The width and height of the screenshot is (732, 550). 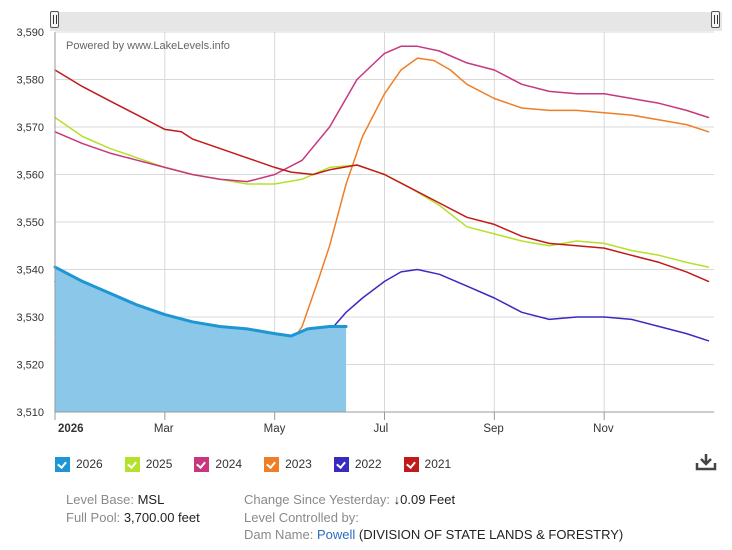 What do you see at coordinates (30, 318) in the screenshot?
I see `y-tick-label: 3,530` at bounding box center [30, 318].